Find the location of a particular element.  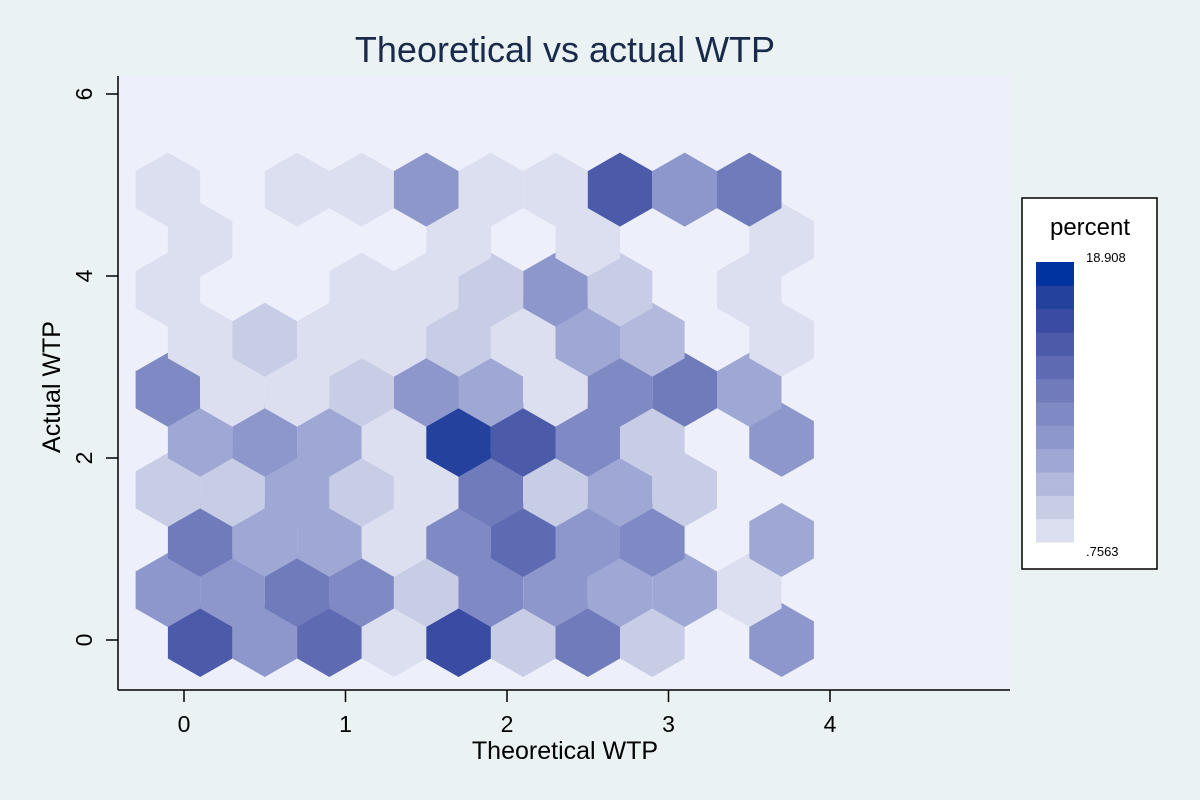

chart-title: Theoretical vs actual WTP is located at coordinates (565, 49).